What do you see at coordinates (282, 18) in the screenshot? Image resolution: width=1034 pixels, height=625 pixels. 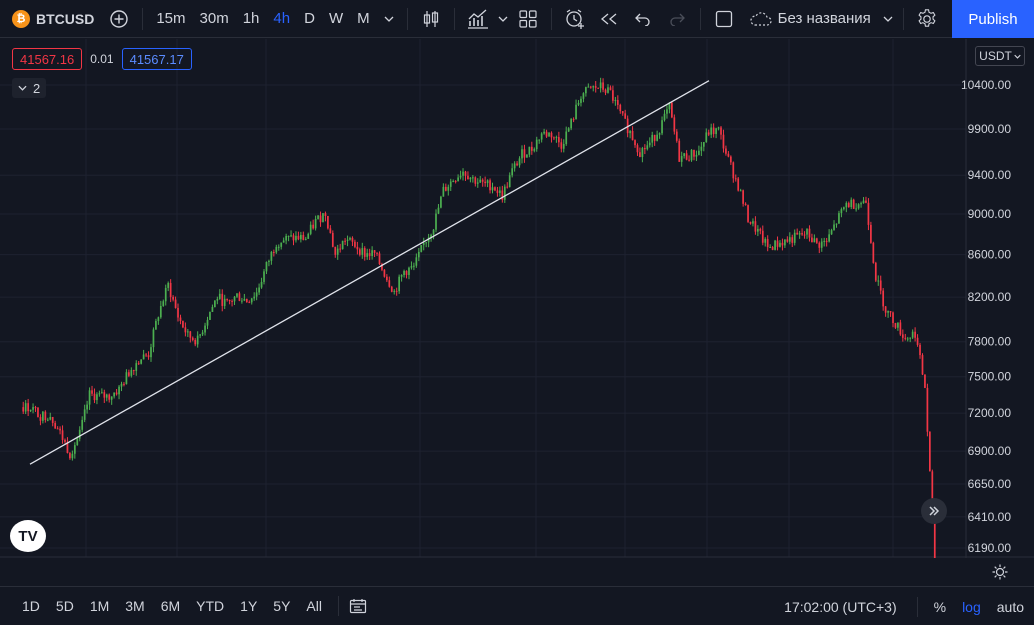 I see `interval-4h: 4h` at bounding box center [282, 18].